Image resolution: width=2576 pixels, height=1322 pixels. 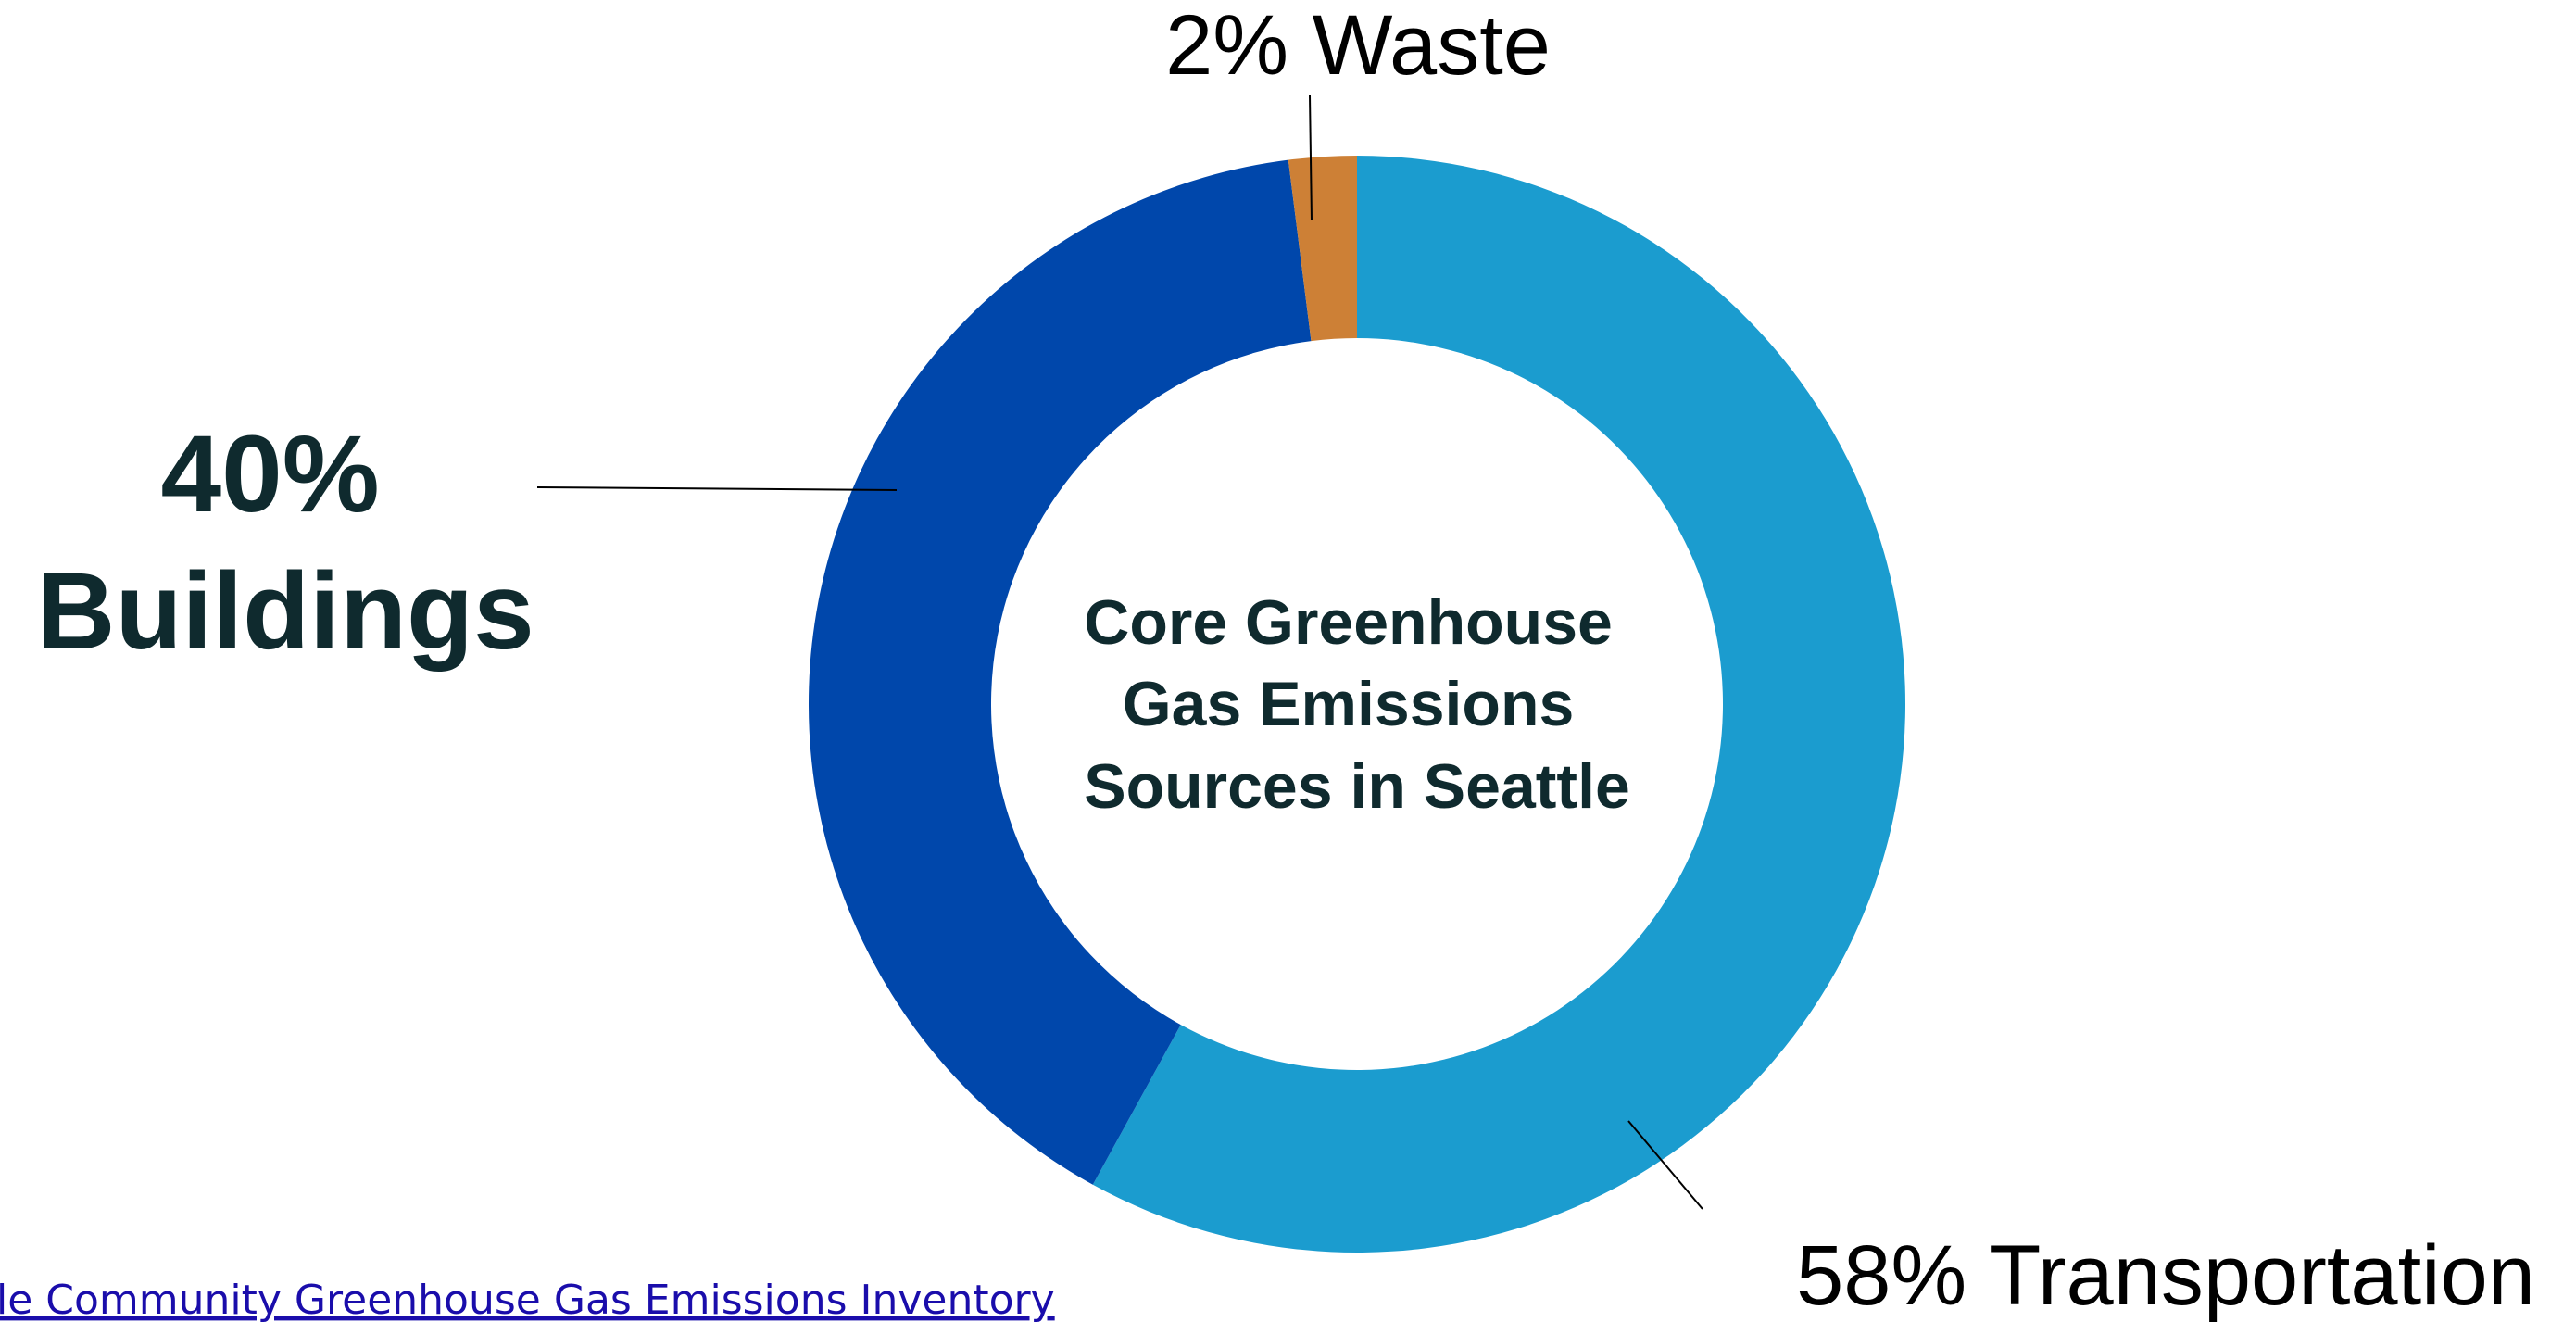 I want to click on center-title-line-1: Core Greenhouse, so click(x=1348, y=622).